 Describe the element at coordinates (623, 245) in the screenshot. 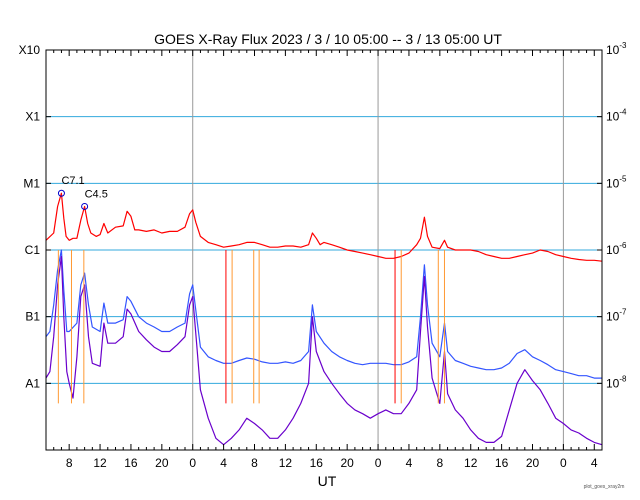

I see `right-axis-exponent: -6` at that location.